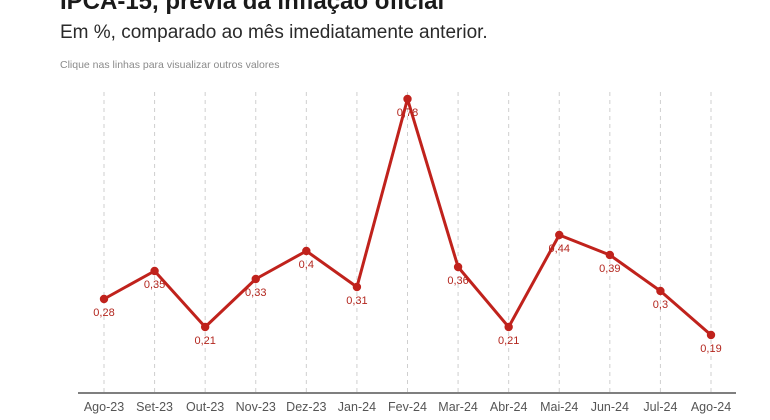 The width and height of the screenshot is (770, 420). Describe the element at coordinates (103, 313) in the screenshot. I see `data-label: 0,28` at that location.